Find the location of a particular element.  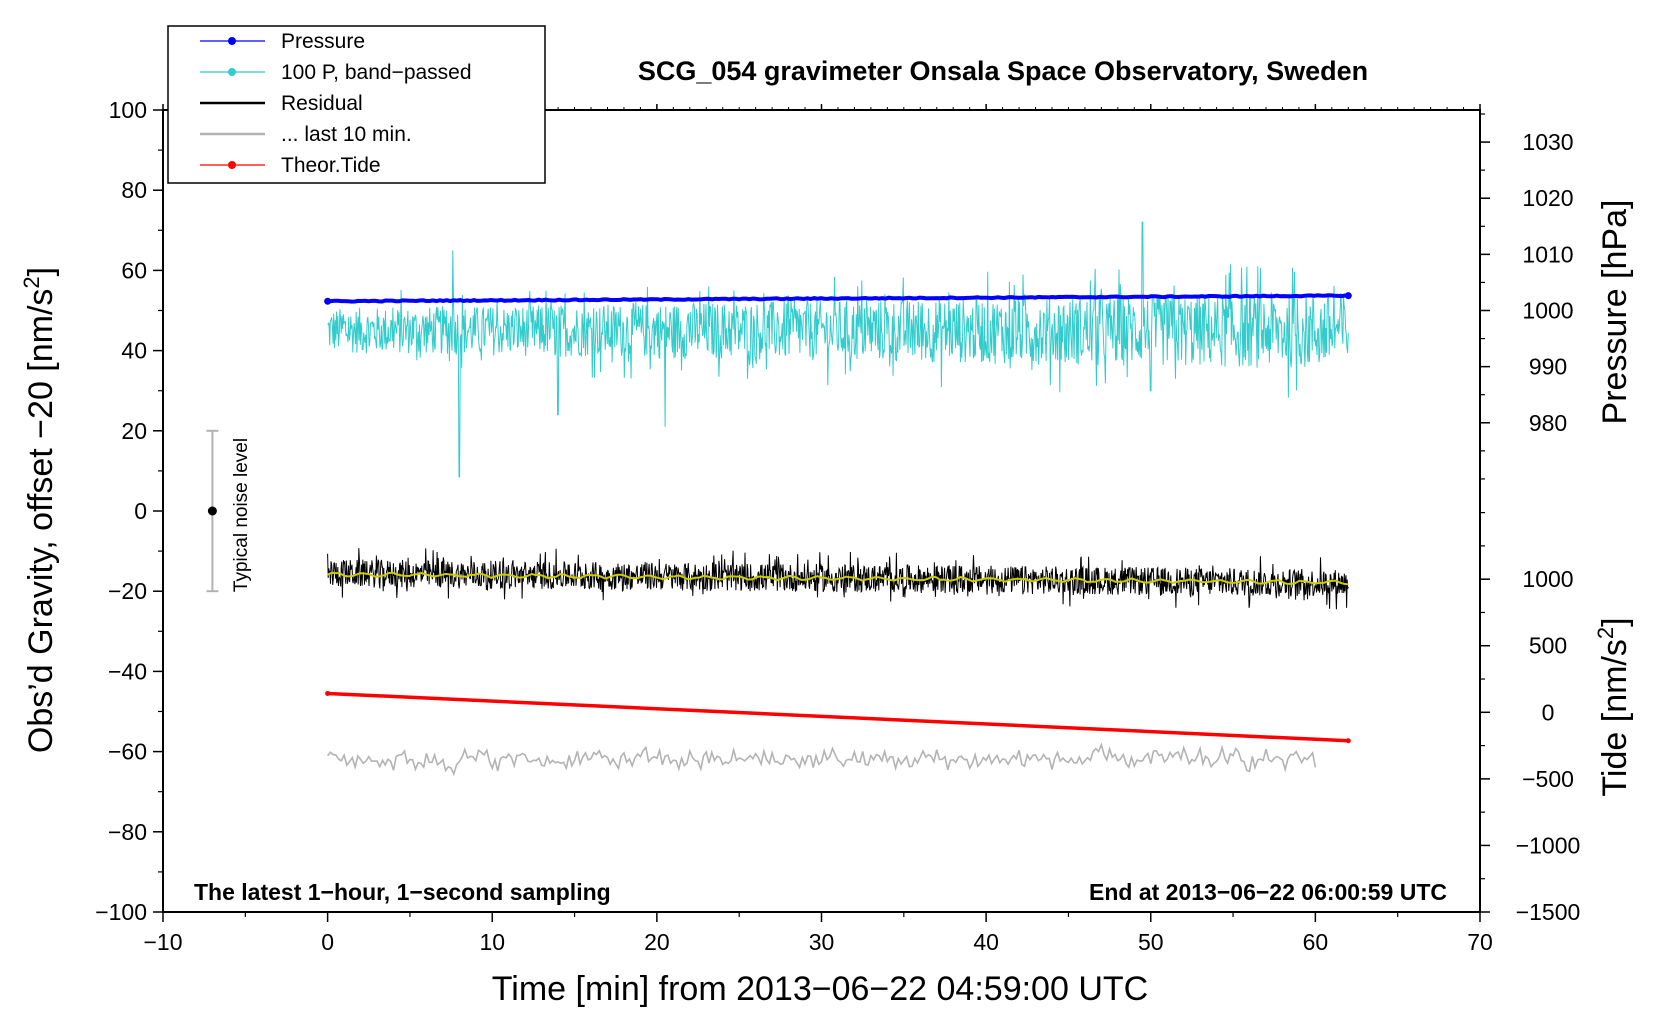

noise-bar-center-point is located at coordinates (212, 511).